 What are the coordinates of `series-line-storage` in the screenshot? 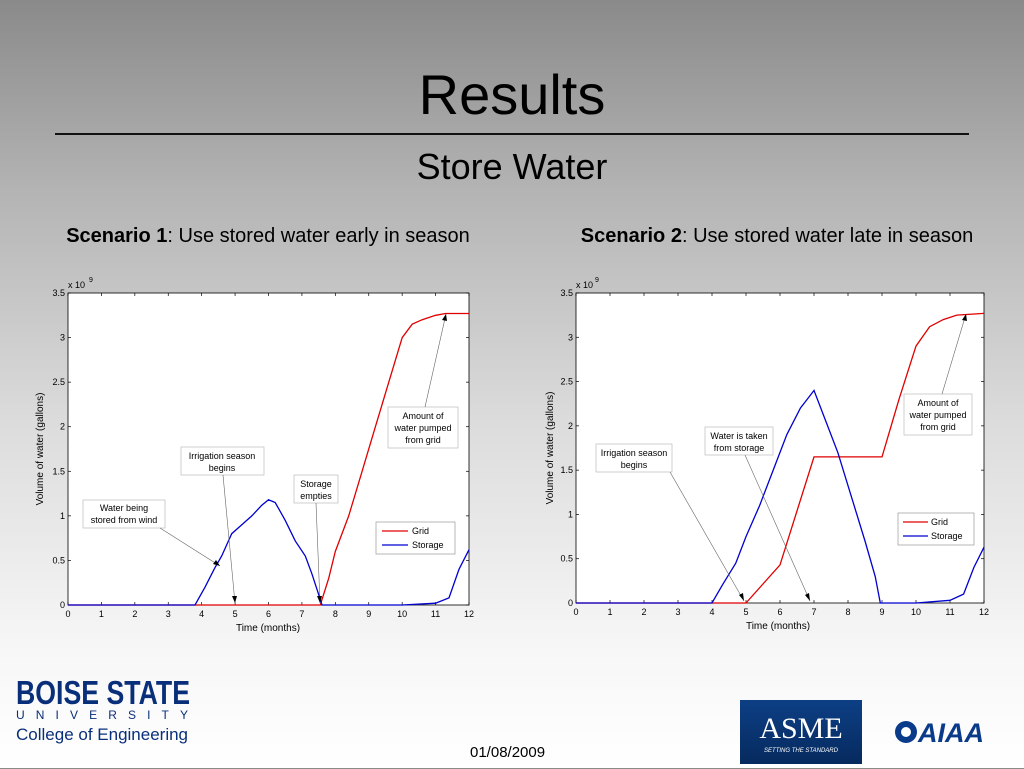 It's located at (269, 552).